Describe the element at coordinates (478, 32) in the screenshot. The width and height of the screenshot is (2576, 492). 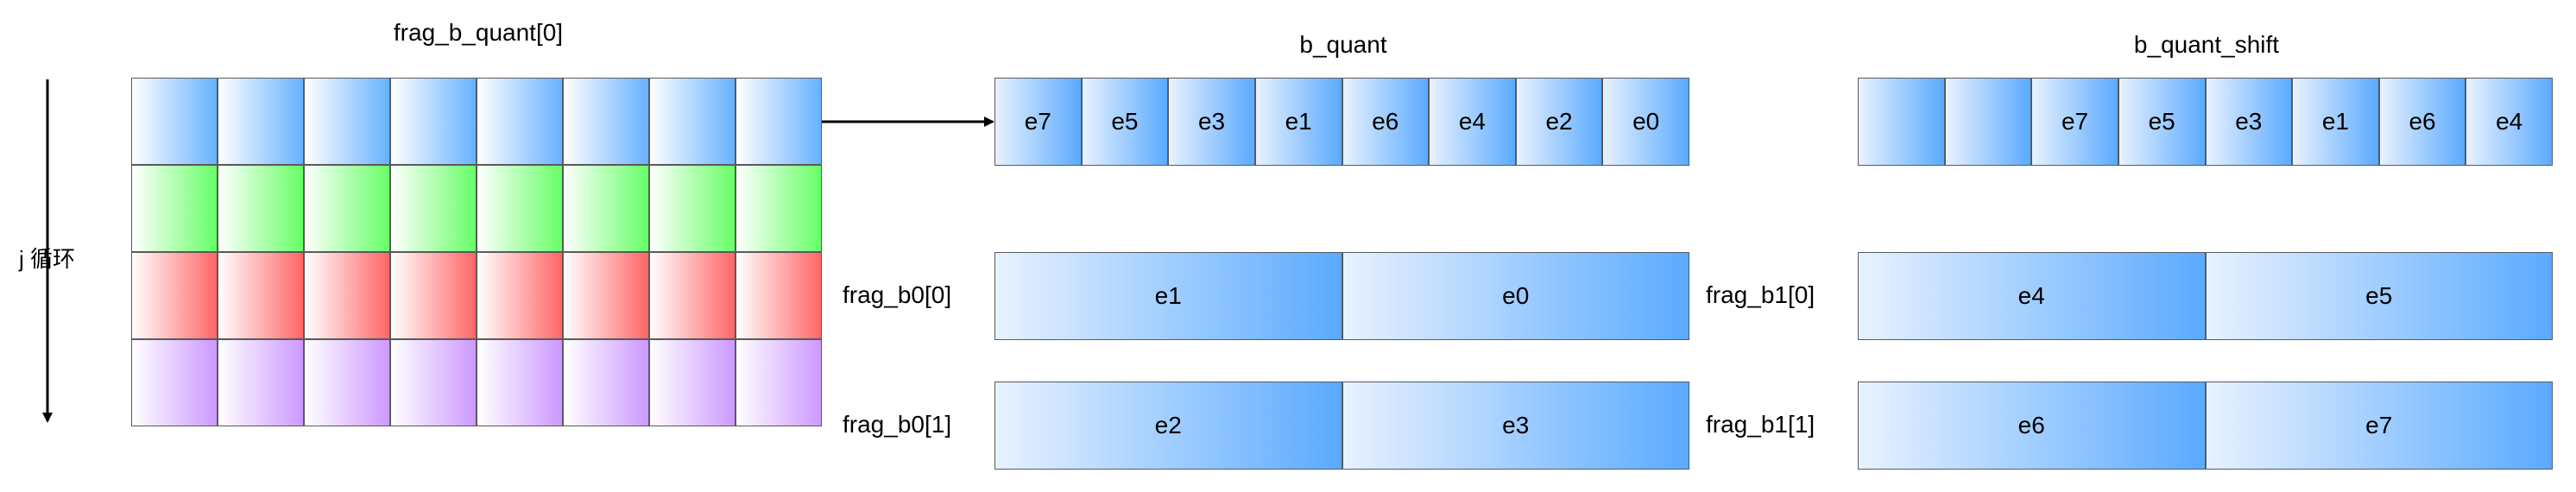
I see `frag-b-quant-title: frag_b_quant[0]` at that location.